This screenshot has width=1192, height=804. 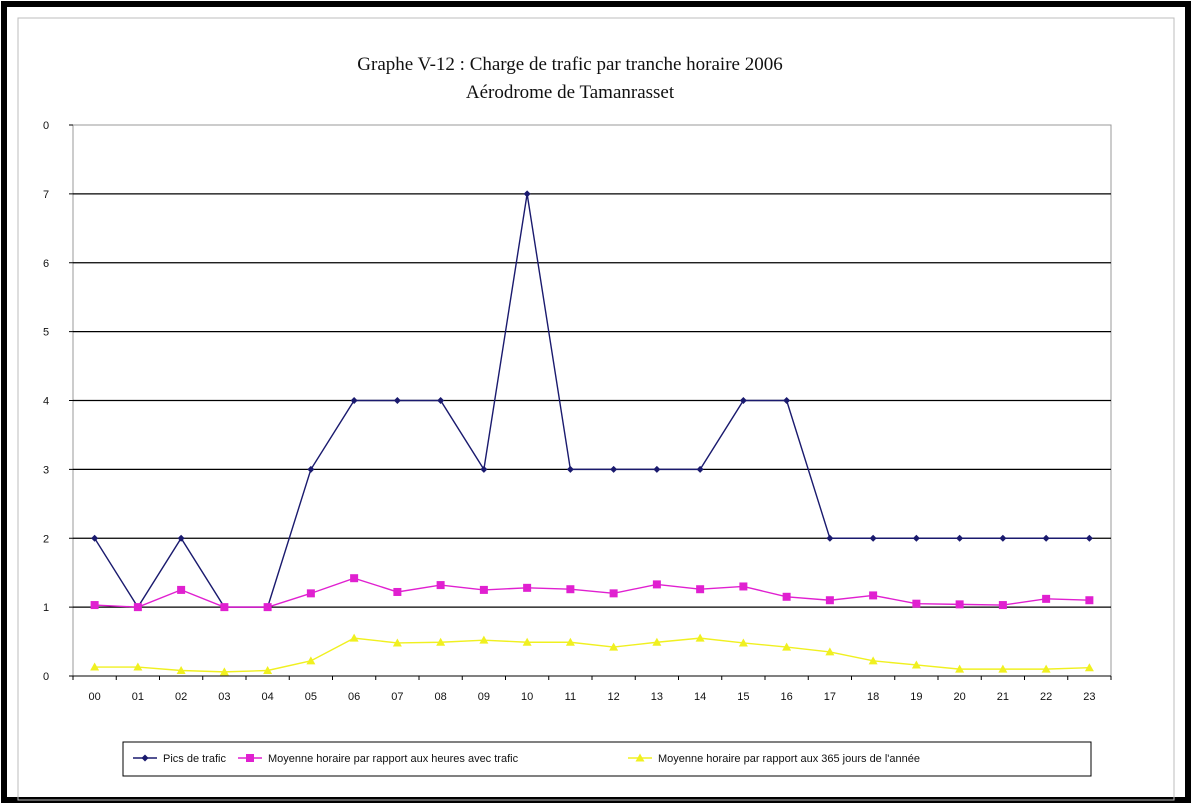 I want to click on x-tick-label: 14, so click(x=700, y=697).